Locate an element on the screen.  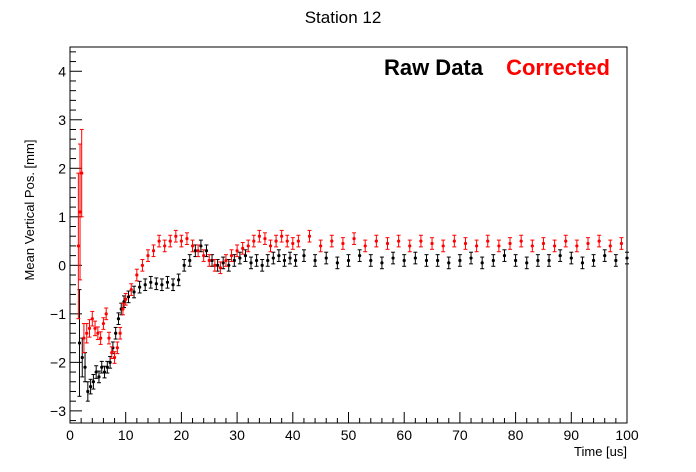
x-tick-label: 0 is located at coordinates (70, 435).